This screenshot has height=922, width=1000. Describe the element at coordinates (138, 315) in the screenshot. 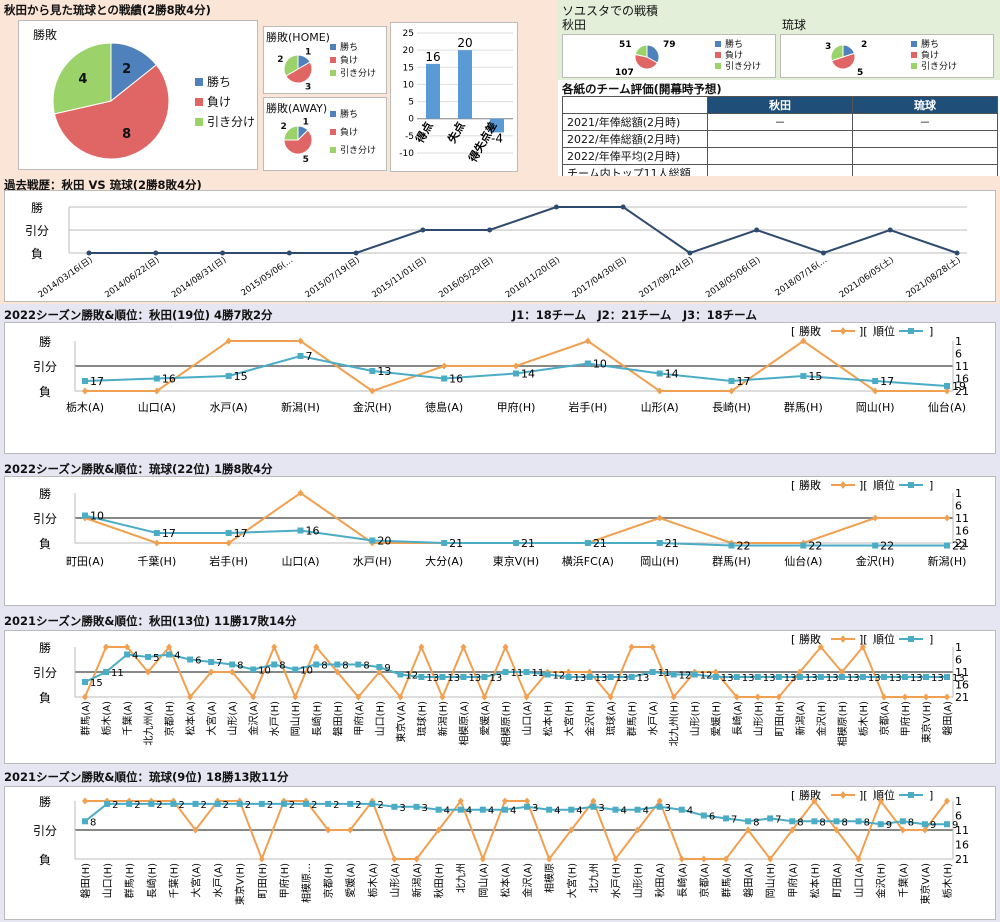

I see `akita-2022-title: 2022シーズン勝敗&順位：秋田(19位) 4勝7敗2分` at that location.